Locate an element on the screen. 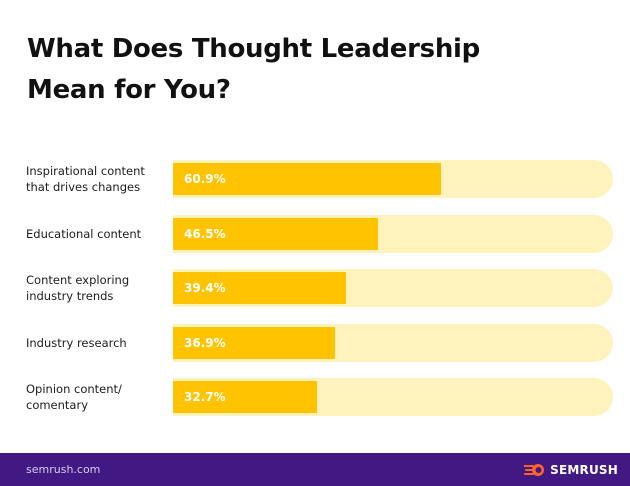 The height and width of the screenshot is (486, 630). chart-title-line-2: Mean for You? is located at coordinates (129, 90).